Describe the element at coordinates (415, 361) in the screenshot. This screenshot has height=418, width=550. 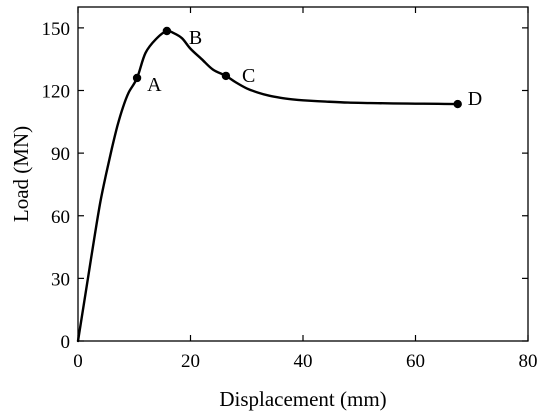
I see `x-tick-label: 60` at that location.